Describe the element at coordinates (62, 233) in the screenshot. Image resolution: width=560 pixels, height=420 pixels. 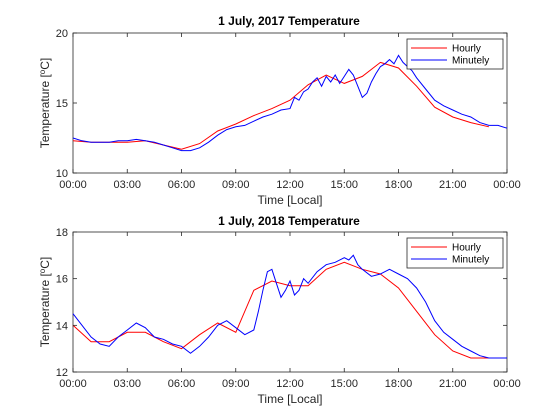
I see `y-tick-label: 18` at that location.